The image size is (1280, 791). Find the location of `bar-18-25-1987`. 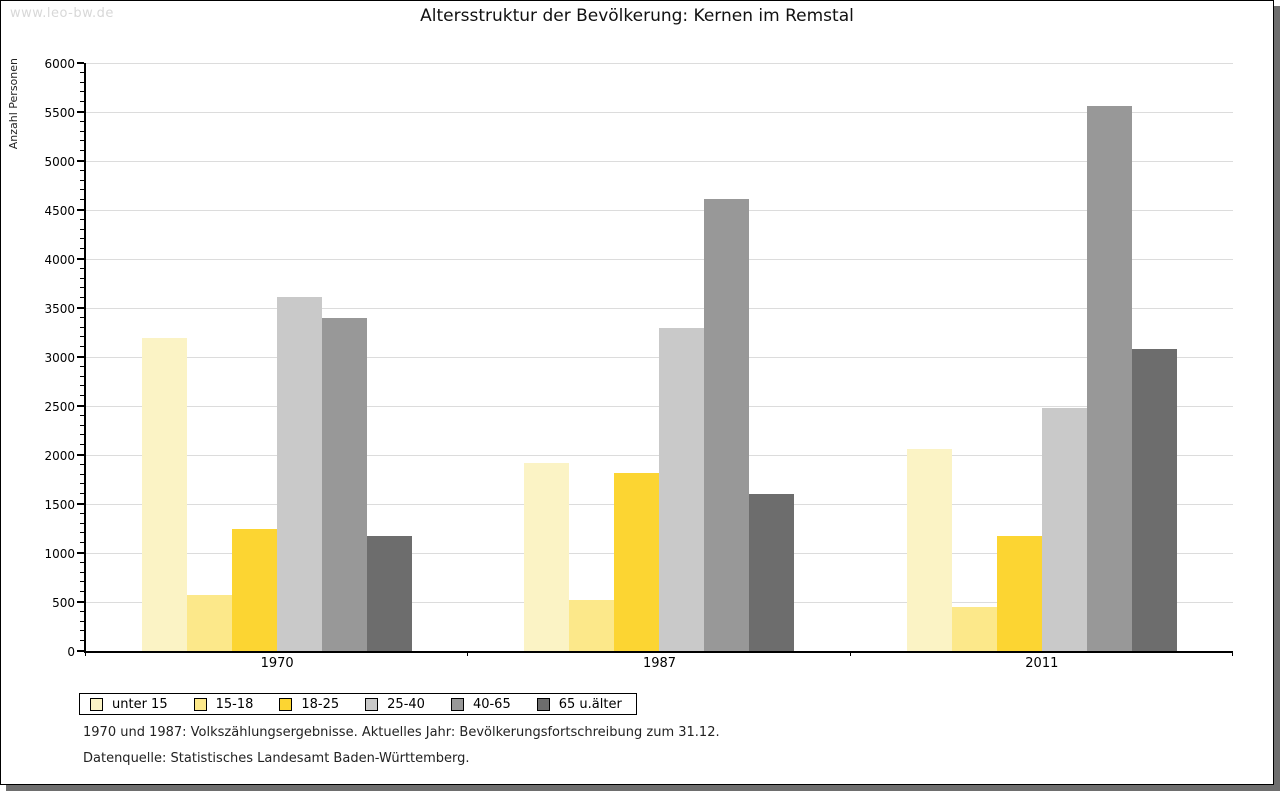

bar-18-25-1987 is located at coordinates (637, 561).